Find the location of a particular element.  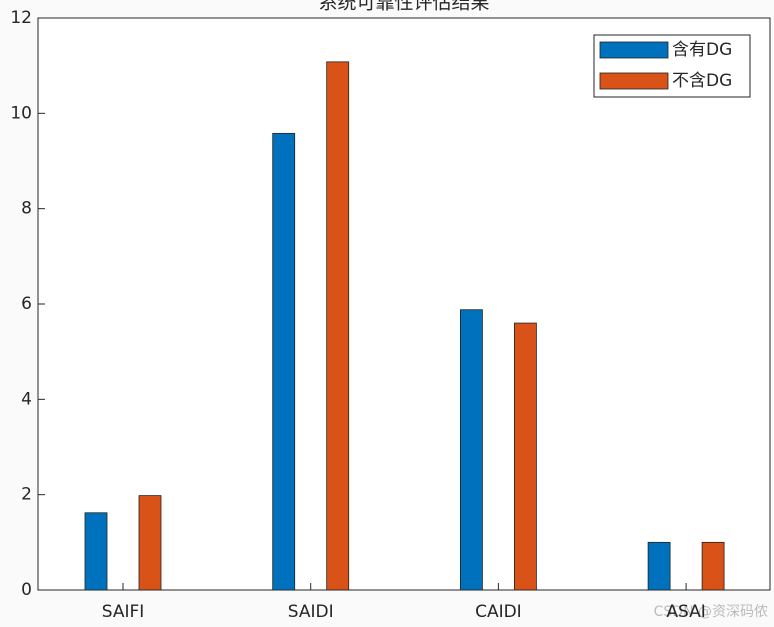

y-tick-label: 4 is located at coordinates (26, 399).